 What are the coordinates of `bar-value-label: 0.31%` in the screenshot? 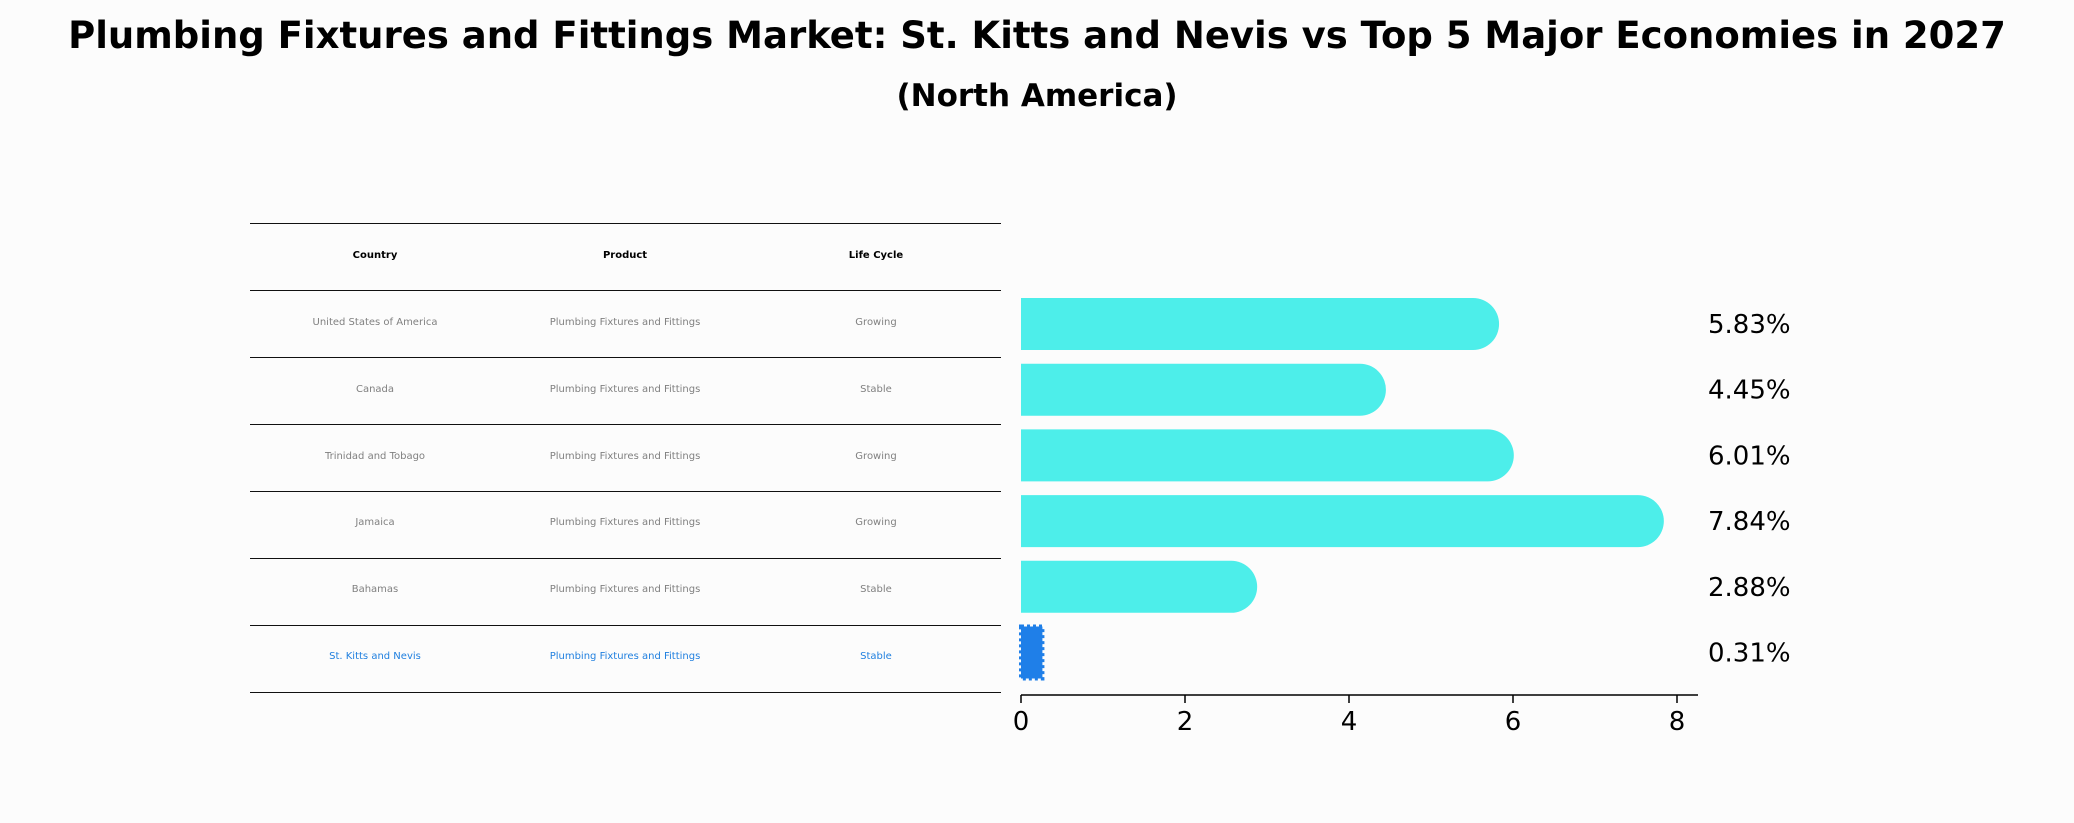 It's located at (1749, 654).